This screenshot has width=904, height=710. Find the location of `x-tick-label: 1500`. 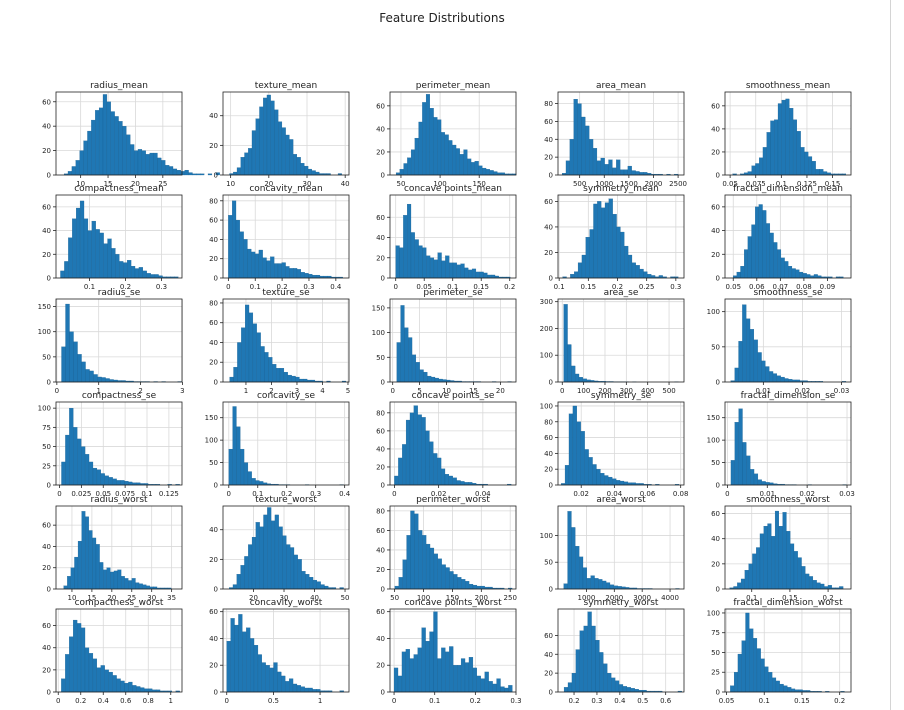

x-tick-label: 1500 is located at coordinates (629, 184).